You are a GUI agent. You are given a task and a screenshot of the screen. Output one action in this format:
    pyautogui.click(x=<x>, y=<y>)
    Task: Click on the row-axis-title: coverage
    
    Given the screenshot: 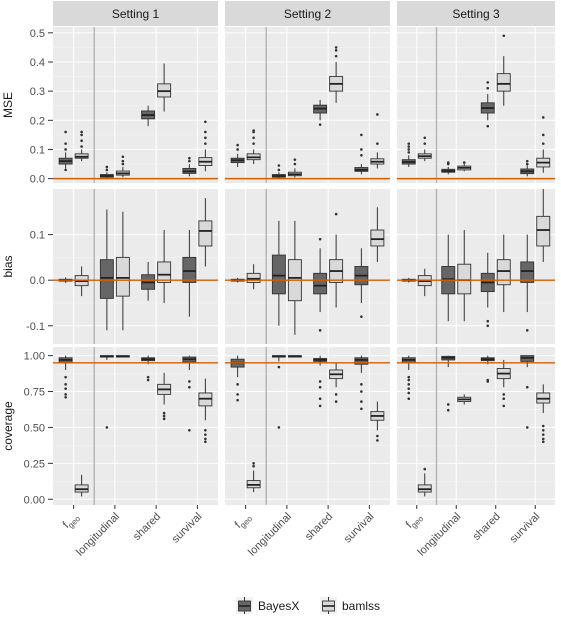 What is the action you would take?
    pyautogui.click(x=8, y=426)
    